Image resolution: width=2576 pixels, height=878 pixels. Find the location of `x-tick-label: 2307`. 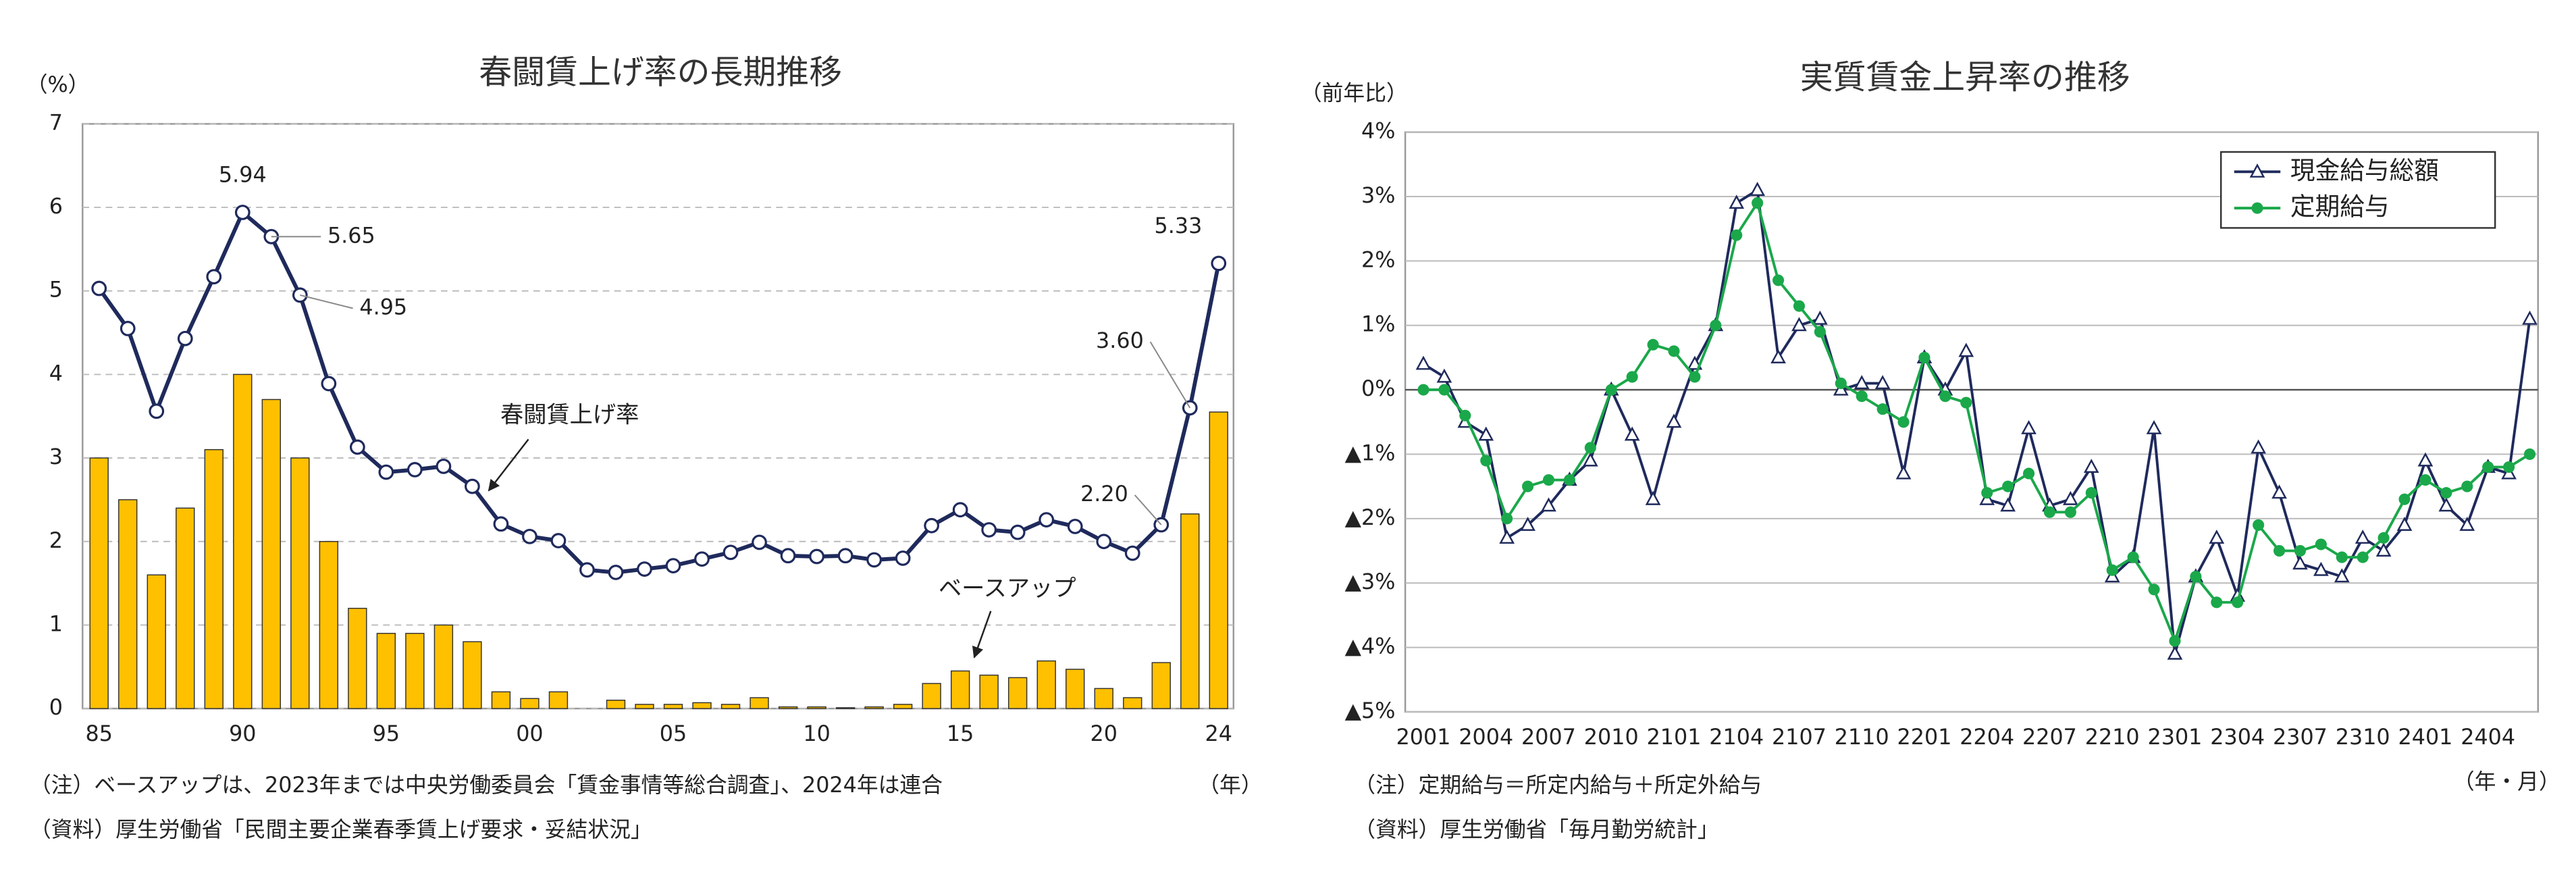

x-tick-label: 2307 is located at coordinates (2300, 737).